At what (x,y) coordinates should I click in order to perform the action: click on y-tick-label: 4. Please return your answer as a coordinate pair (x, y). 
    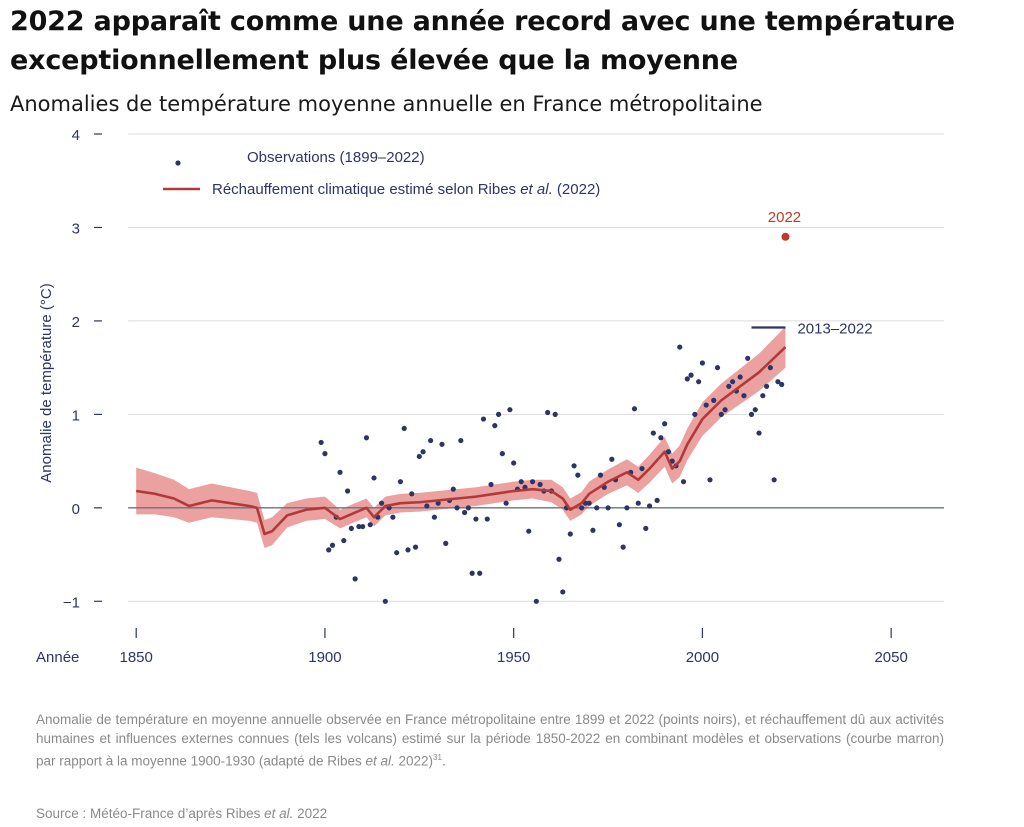
    Looking at the image, I should click on (76, 135).